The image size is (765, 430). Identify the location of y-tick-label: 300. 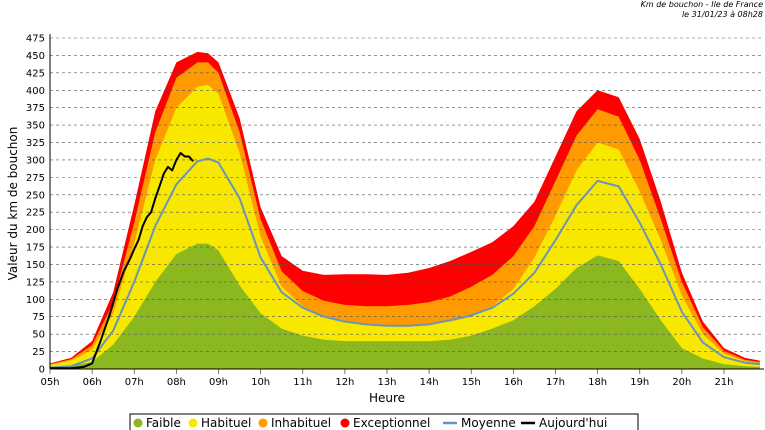
(35, 160).